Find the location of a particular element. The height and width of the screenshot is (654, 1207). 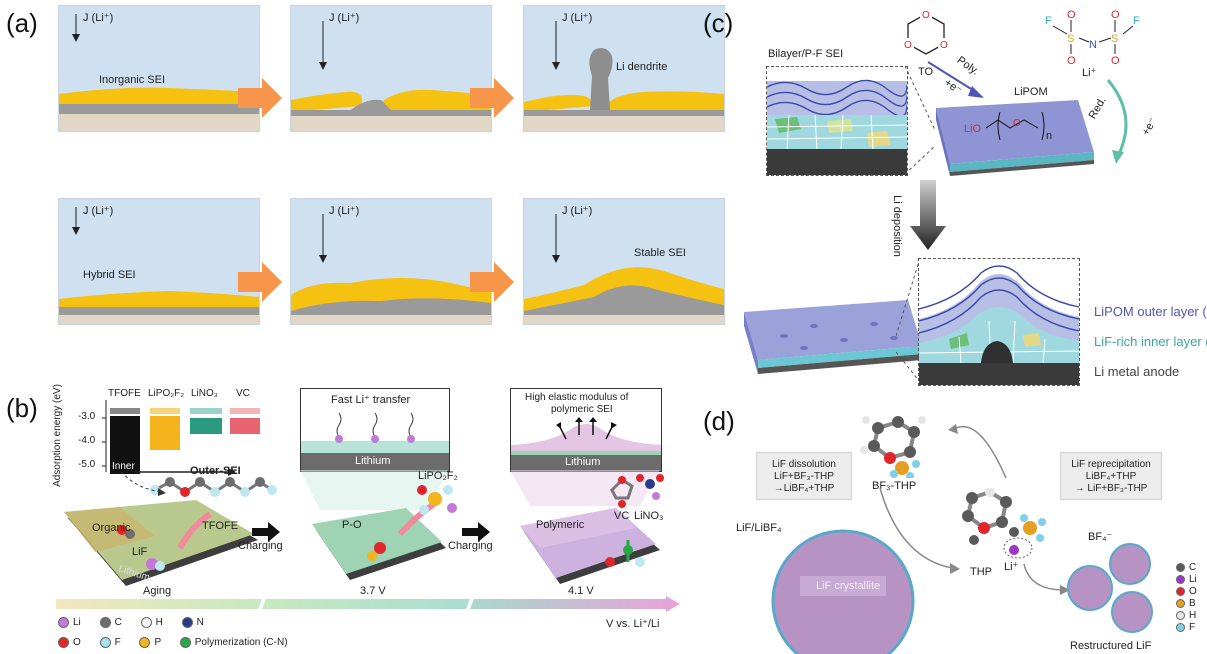

b-legend-row-2: O F P Polymerization (C-N) is located at coordinates (173, 642).